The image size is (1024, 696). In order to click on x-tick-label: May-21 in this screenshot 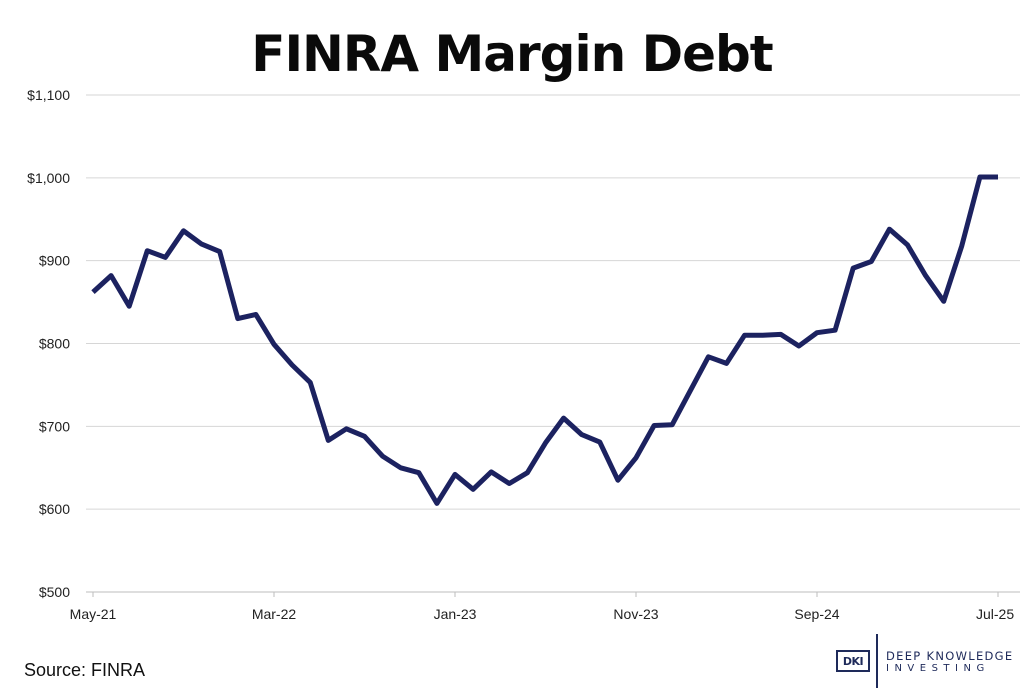, I will do `click(93, 614)`.